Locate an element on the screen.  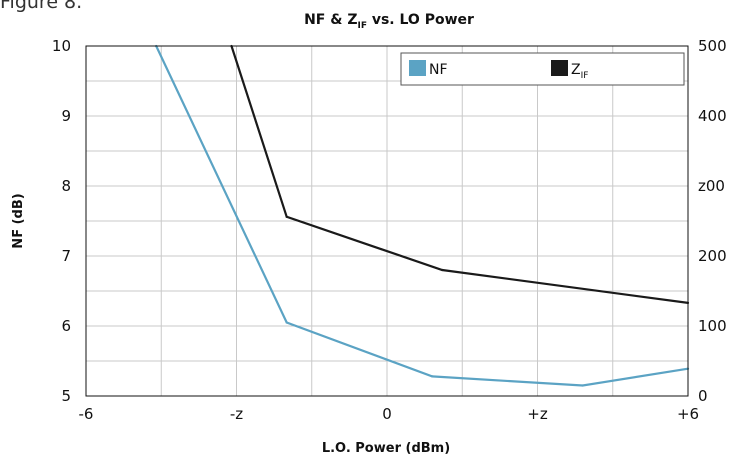
x-tick-label: 0 is located at coordinates (387, 414).